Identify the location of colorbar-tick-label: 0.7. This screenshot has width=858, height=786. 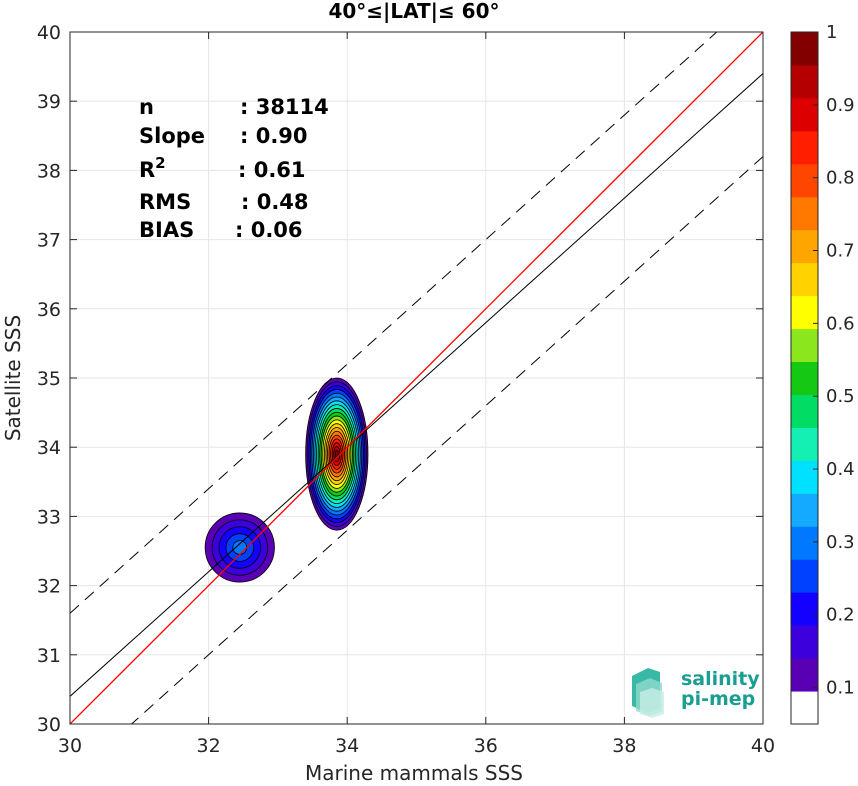
(840, 251).